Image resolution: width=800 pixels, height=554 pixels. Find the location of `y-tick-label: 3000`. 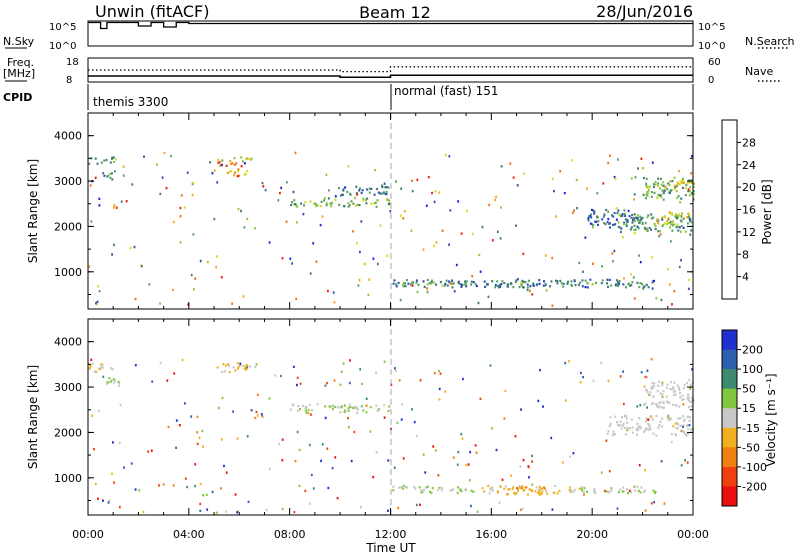

y-tick-label: 3000 is located at coordinates (68, 387).